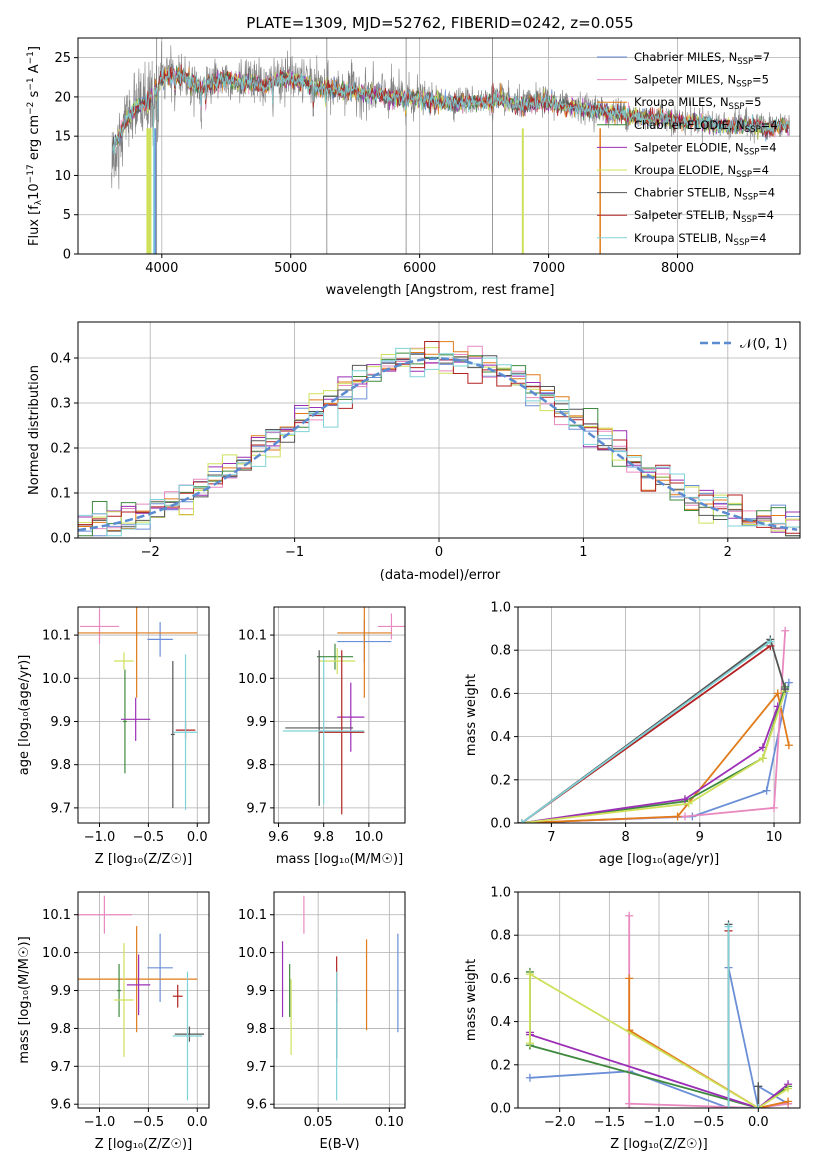  Describe the element at coordinates (318, 1122) in the screenshot. I see `mass-vs-ebv-xtick-label: 0.05` at that location.